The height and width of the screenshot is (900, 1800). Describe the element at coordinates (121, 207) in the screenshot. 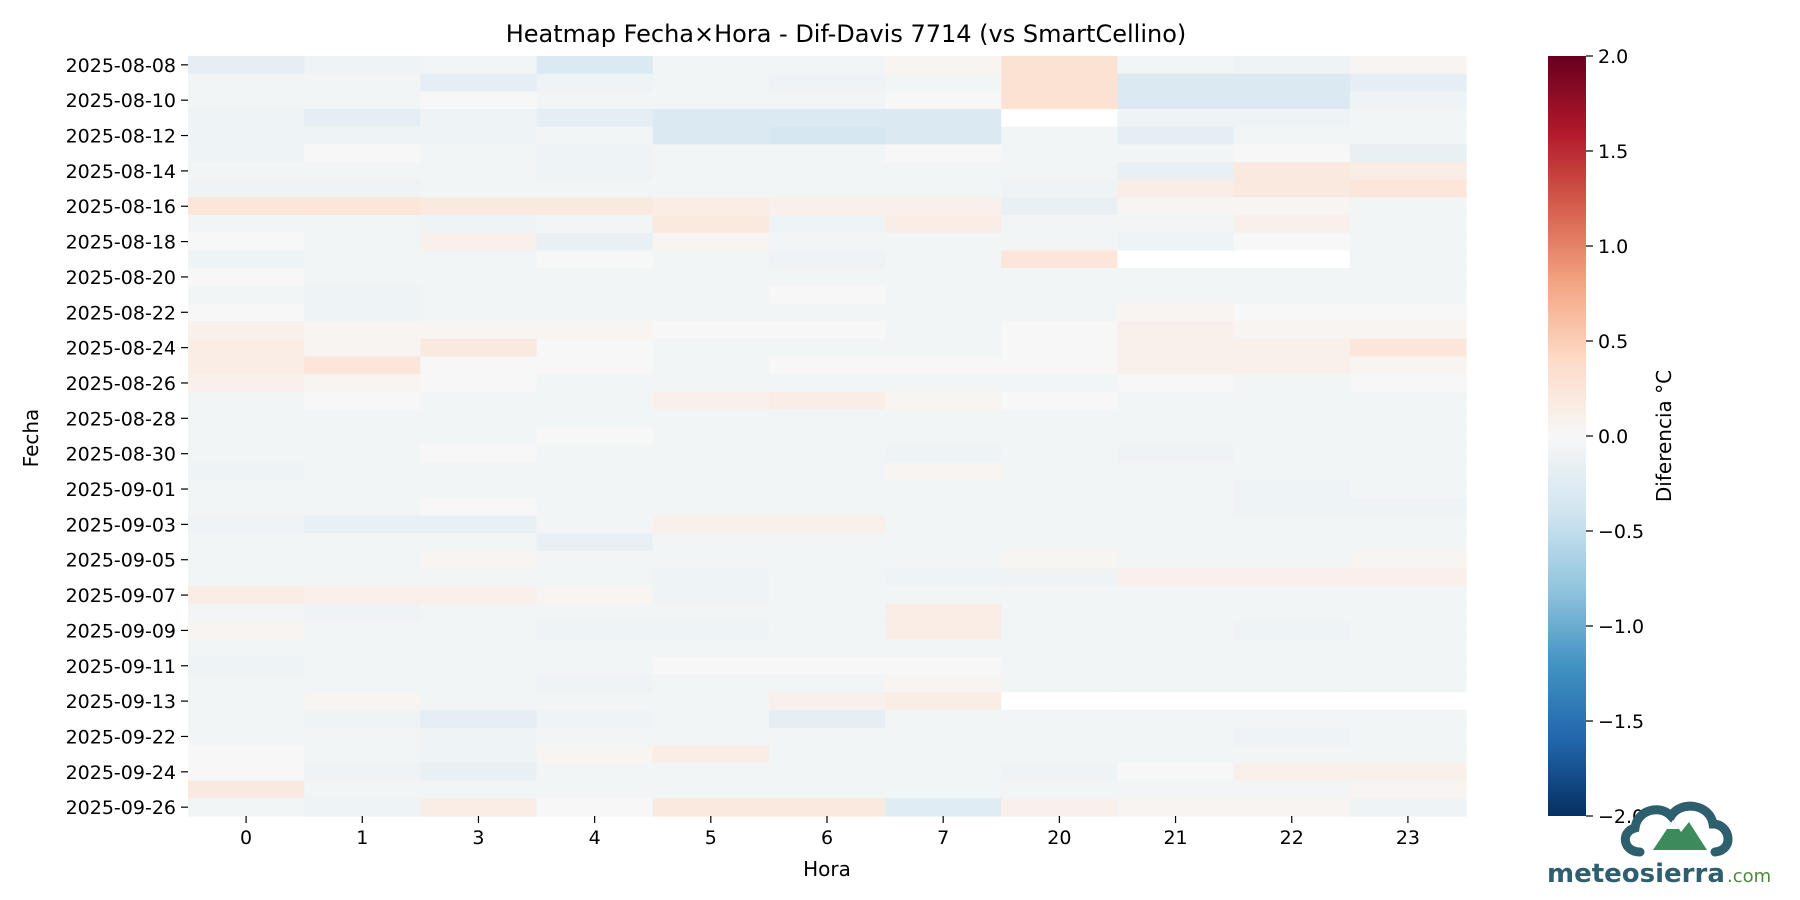

I see `y-tick-label: 2025-08-16` at that location.